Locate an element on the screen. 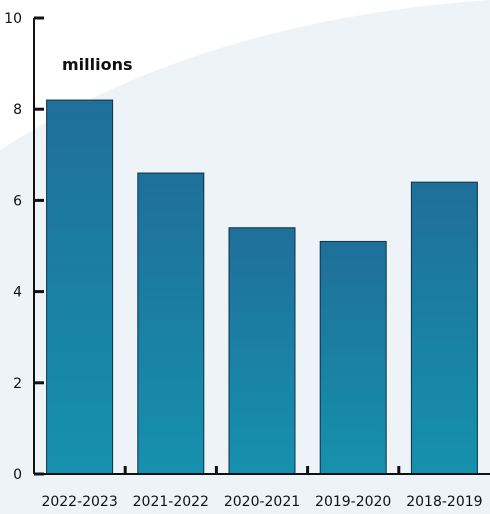  bar-2021-2022 is located at coordinates (171, 323).